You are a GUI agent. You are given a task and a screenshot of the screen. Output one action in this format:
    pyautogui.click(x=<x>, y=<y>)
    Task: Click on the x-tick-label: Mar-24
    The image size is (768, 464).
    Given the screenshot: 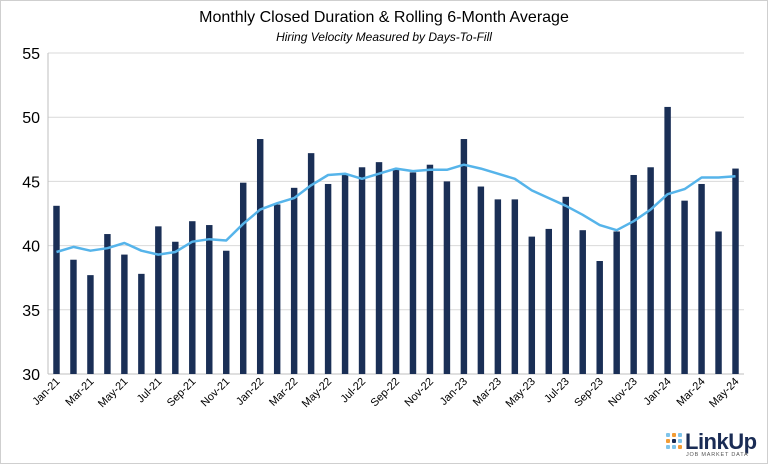 What is the action you would take?
    pyautogui.click(x=691, y=392)
    